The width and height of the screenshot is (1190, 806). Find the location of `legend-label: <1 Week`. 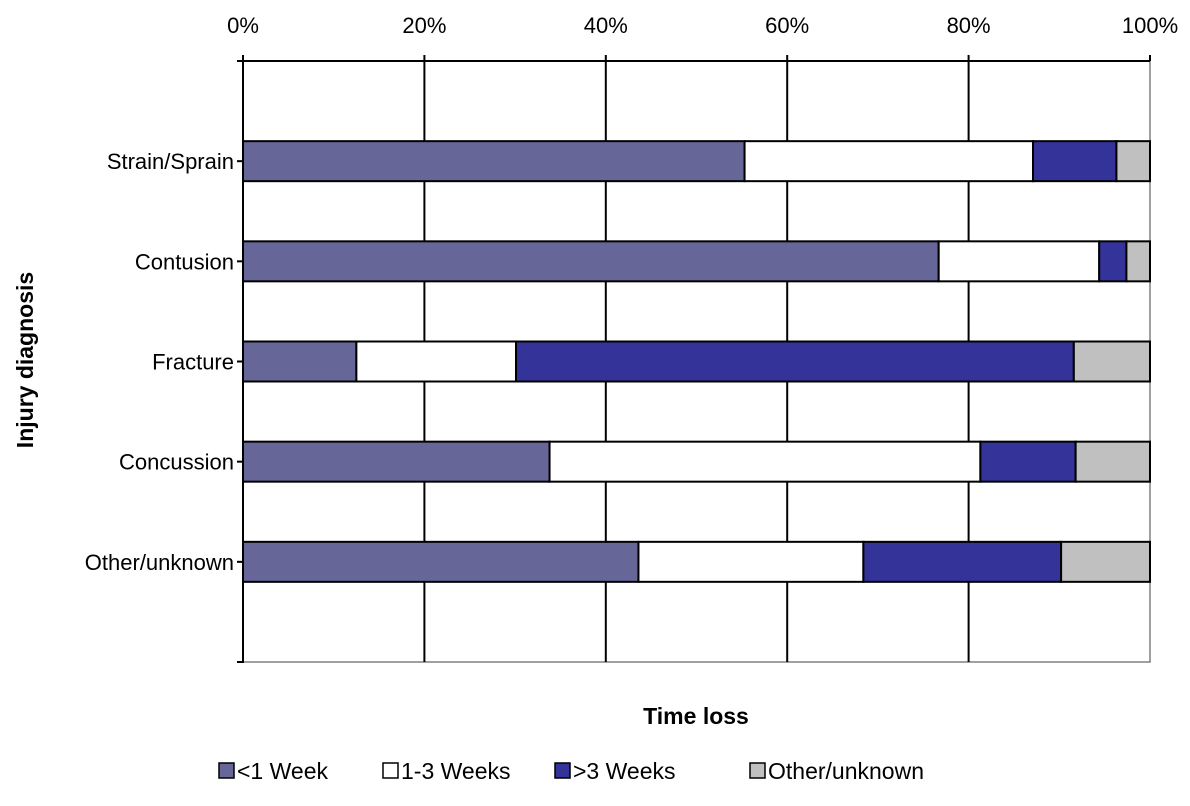

legend-label: <1 Week is located at coordinates (282, 771).